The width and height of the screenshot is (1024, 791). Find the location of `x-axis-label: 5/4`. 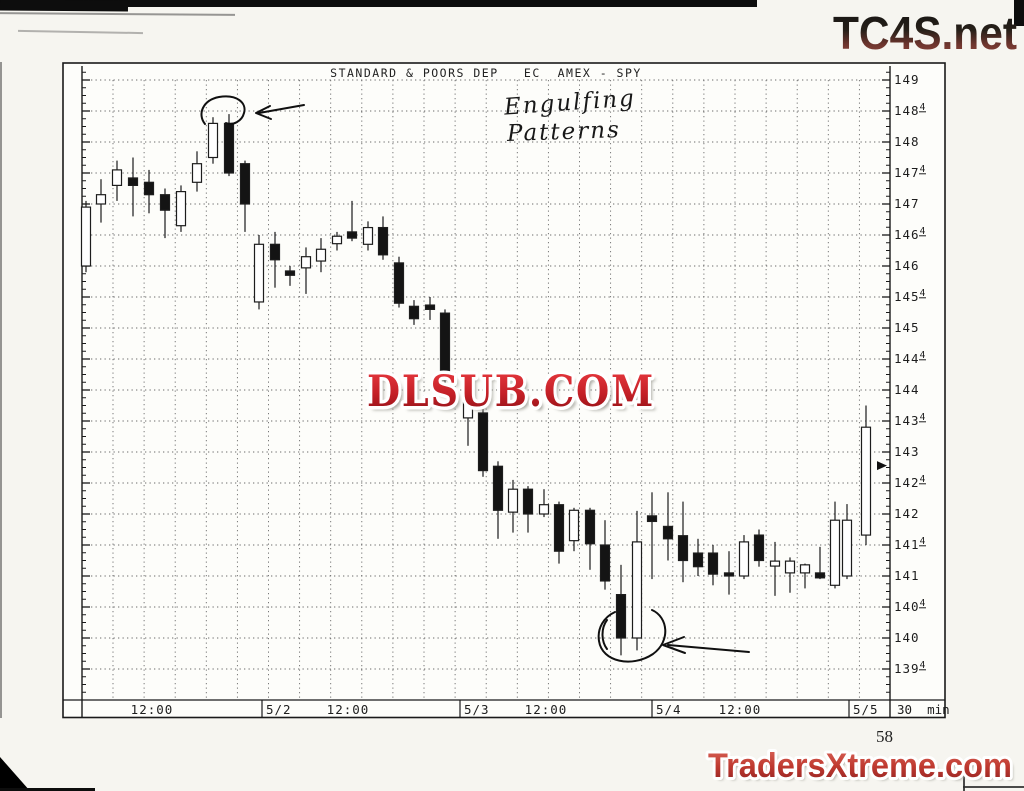

x-axis-label: 5/4 is located at coordinates (669, 709).